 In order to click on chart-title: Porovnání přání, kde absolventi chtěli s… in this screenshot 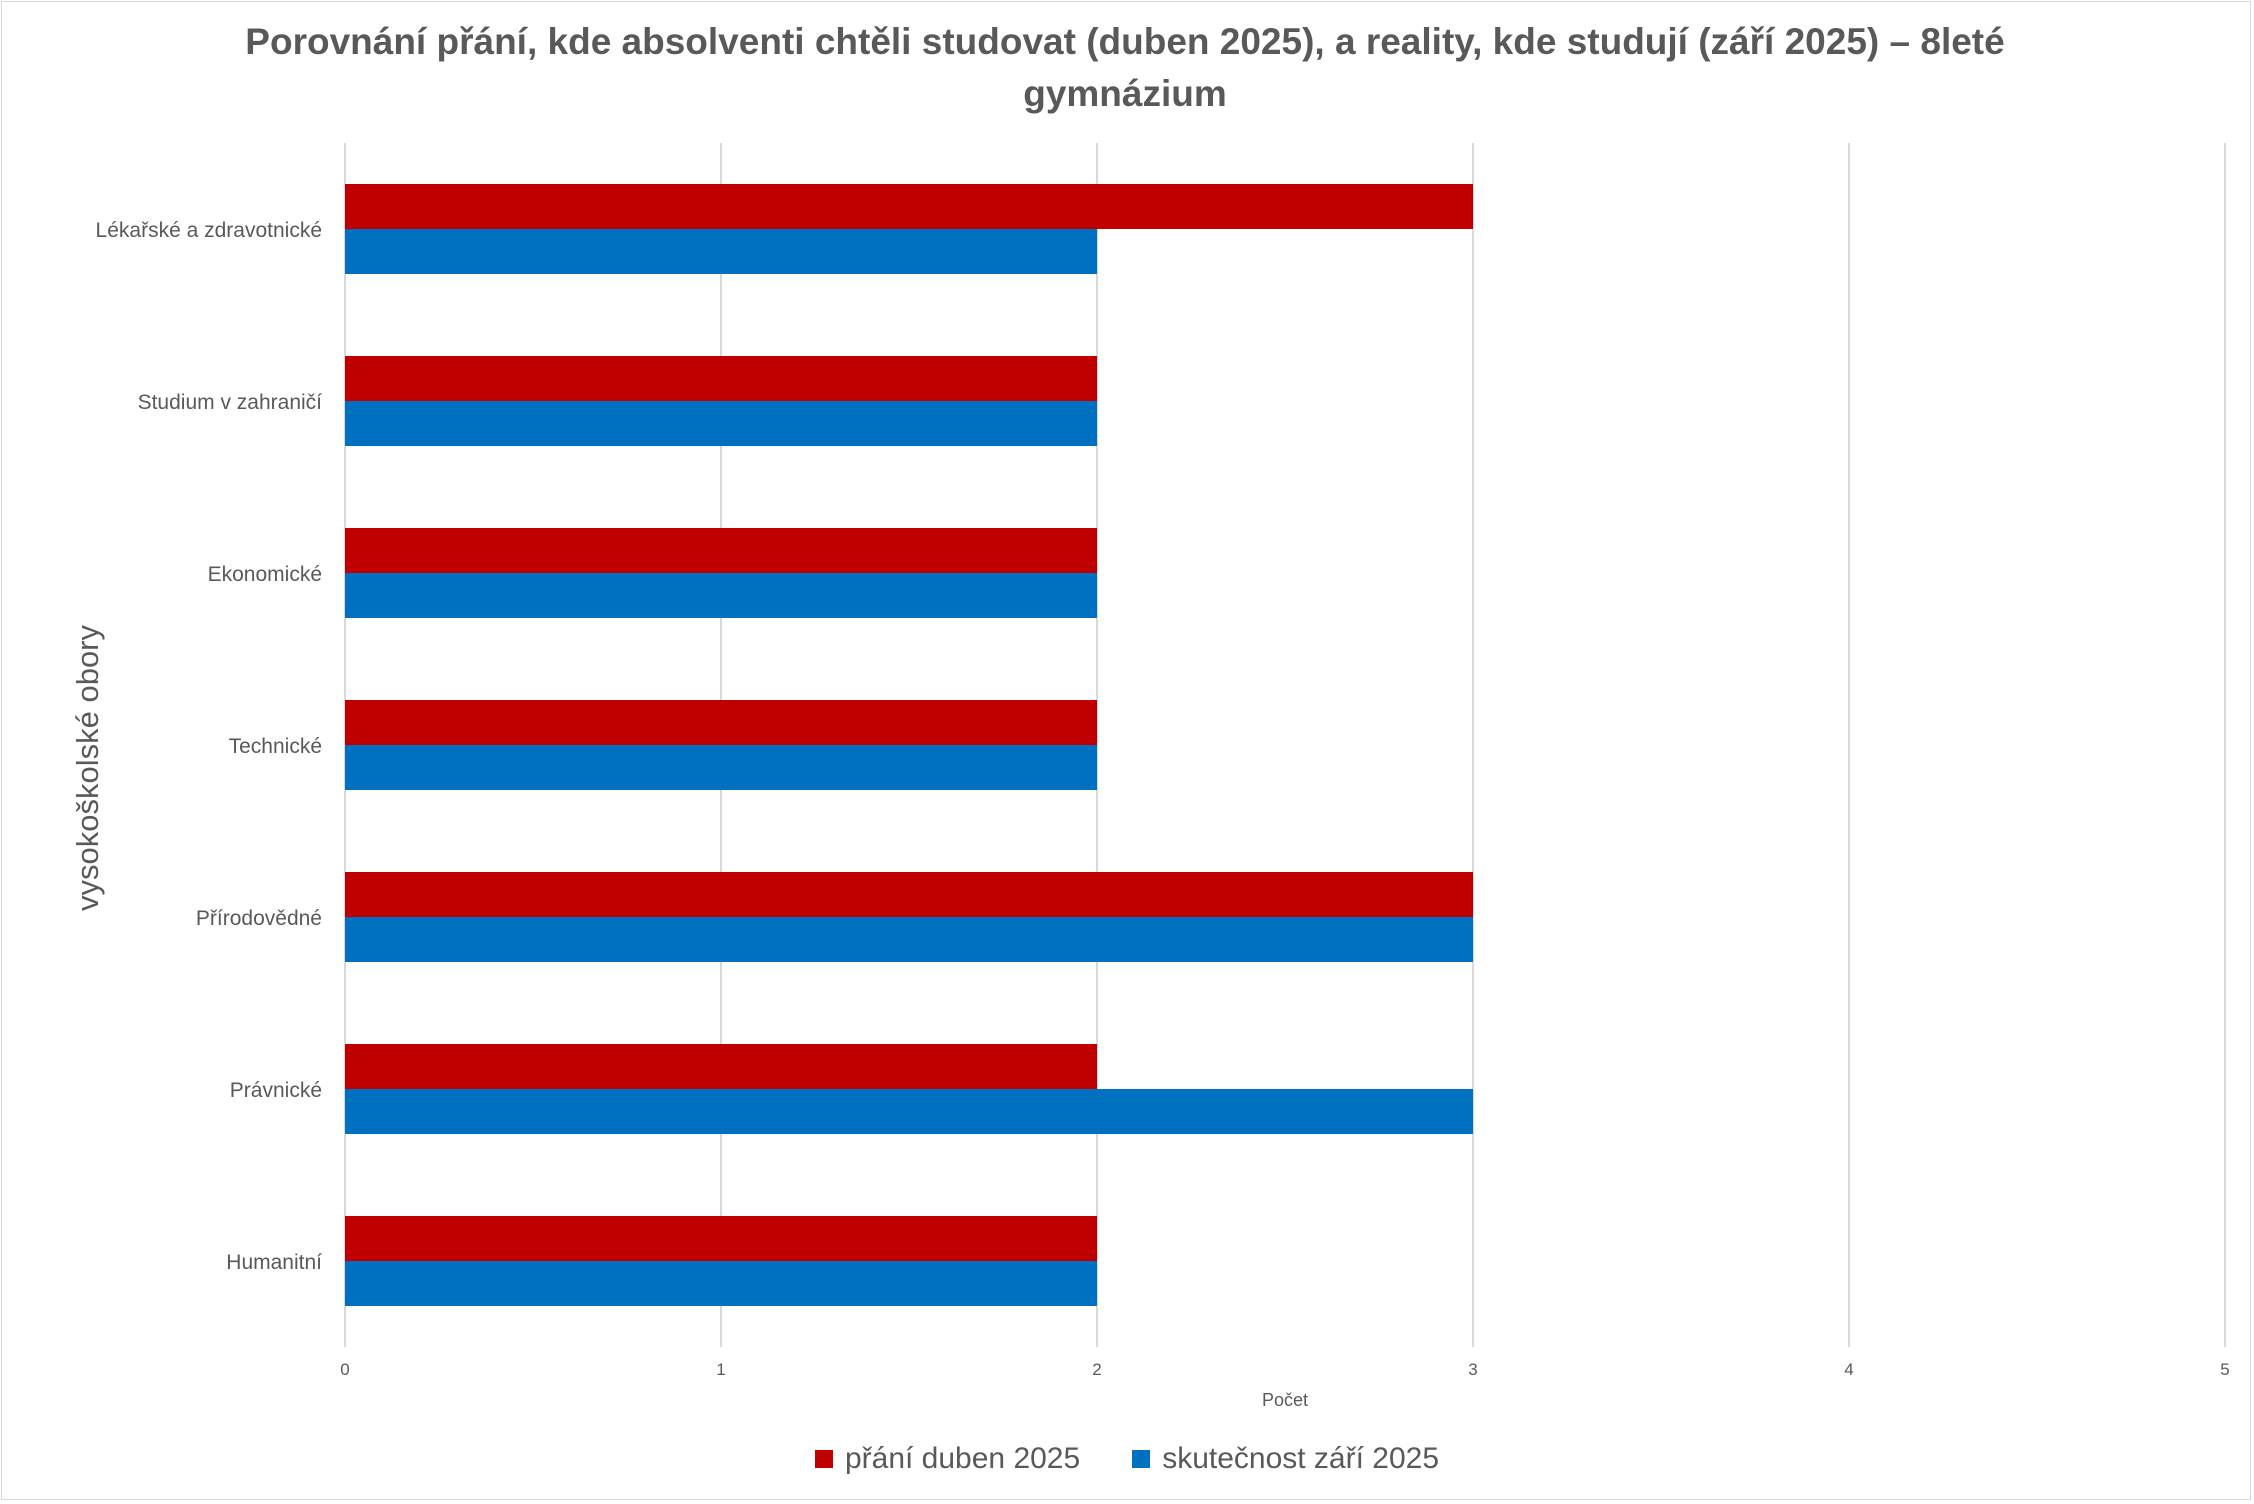, I will do `click(1125, 67)`.